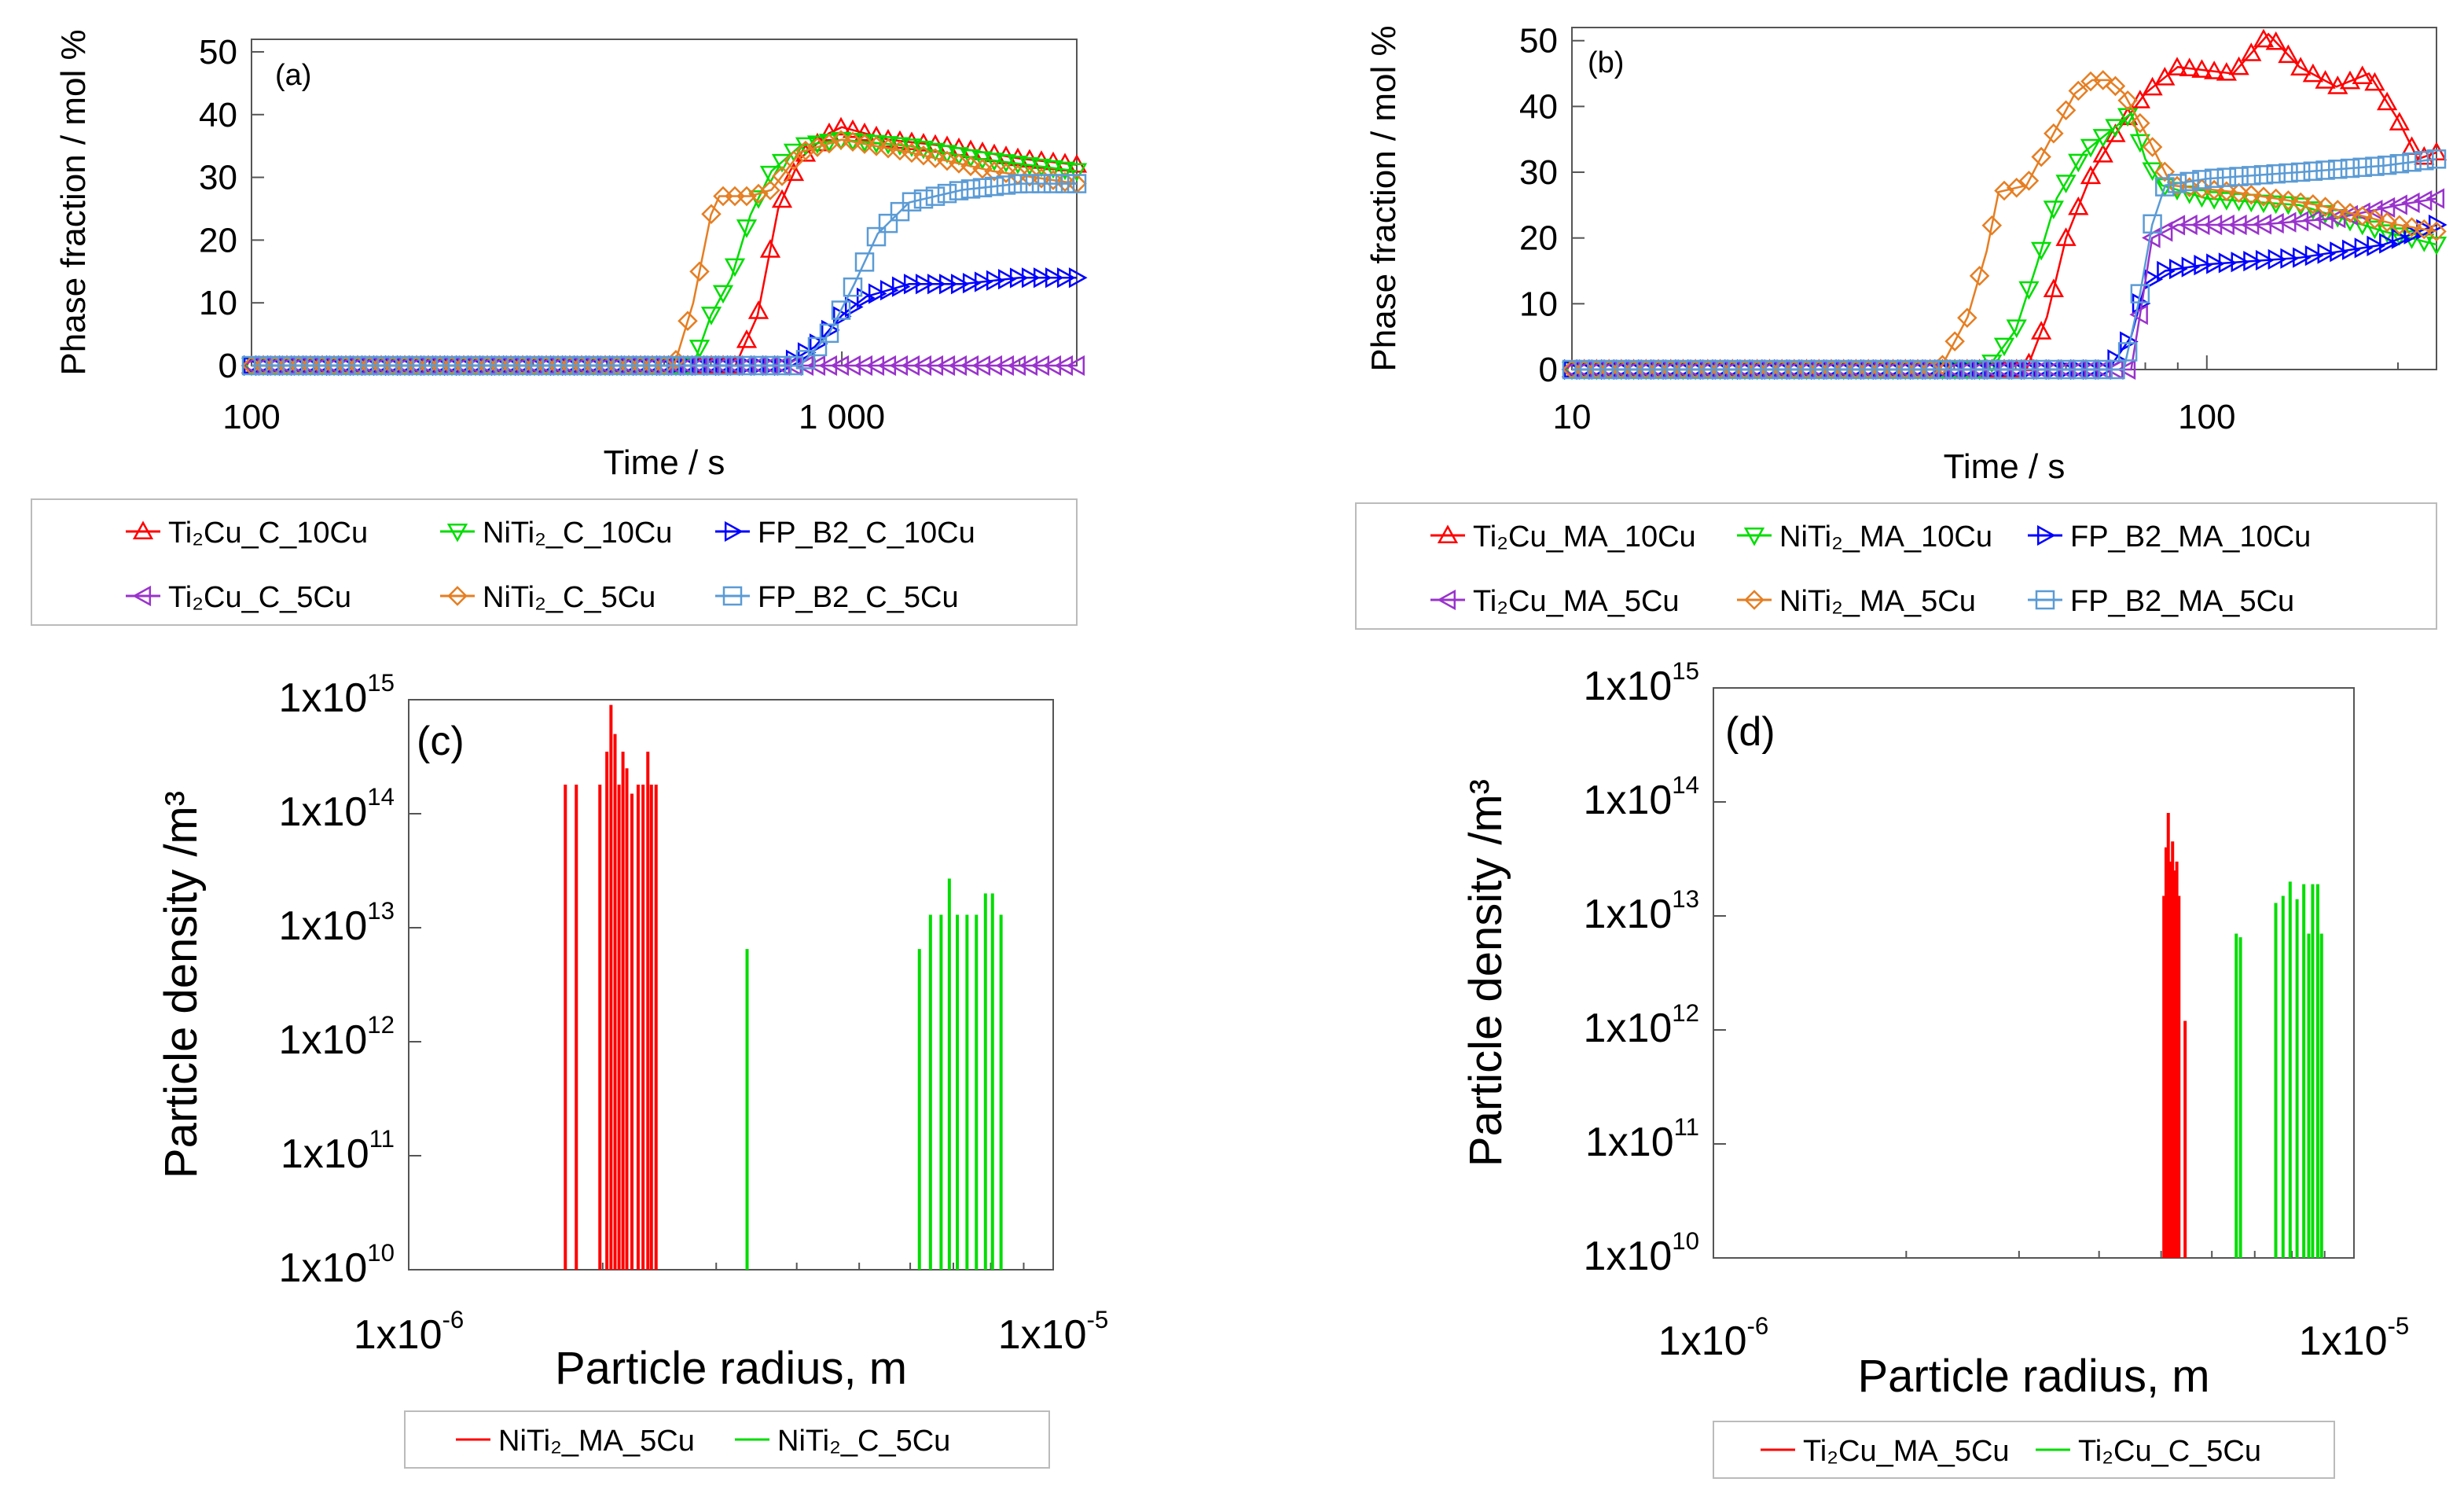 Image resolution: width=2464 pixels, height=1493 pixels. I want to click on panel-label: (a), so click(293, 75).